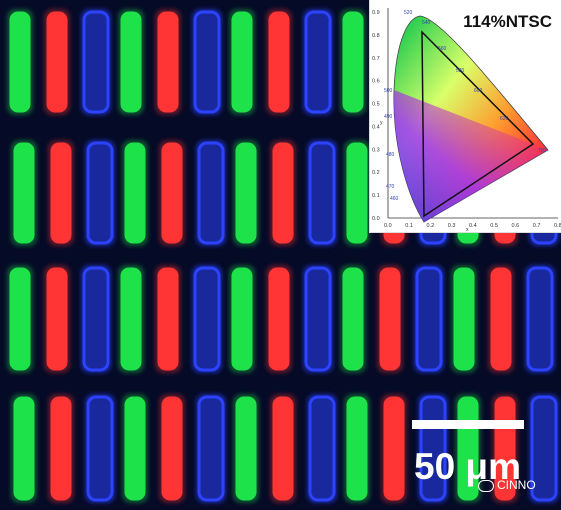  What do you see at coordinates (542, 151) in the screenshot?
I see `wavelength-label: 700` at bounding box center [542, 151].